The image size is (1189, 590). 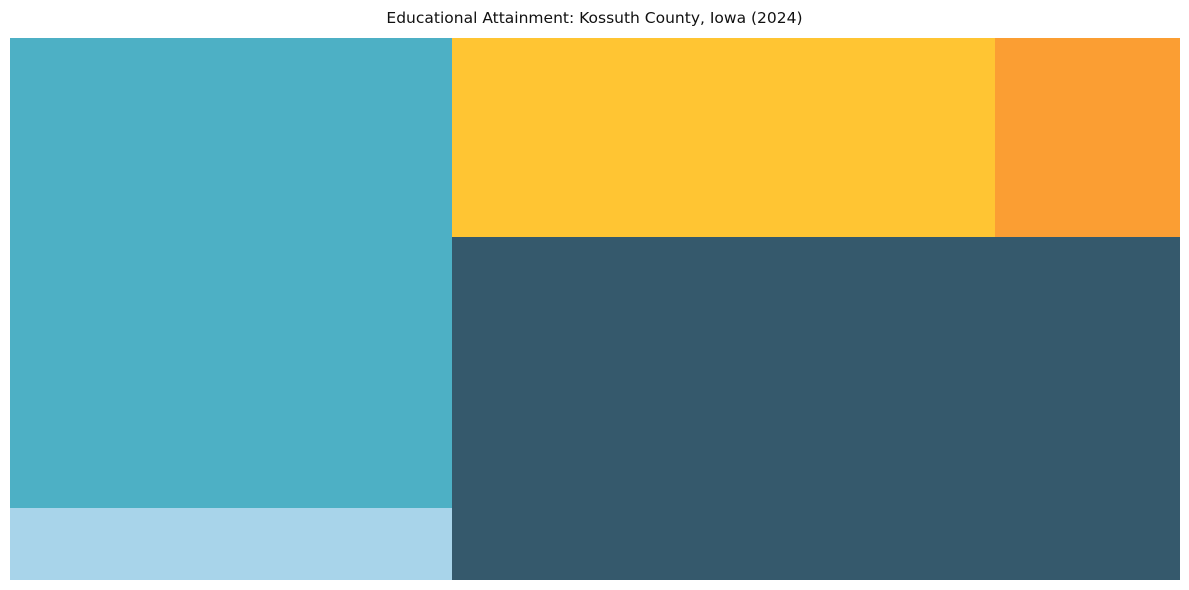 I want to click on treemap-segment-orange-tile, so click(x=1087, y=137).